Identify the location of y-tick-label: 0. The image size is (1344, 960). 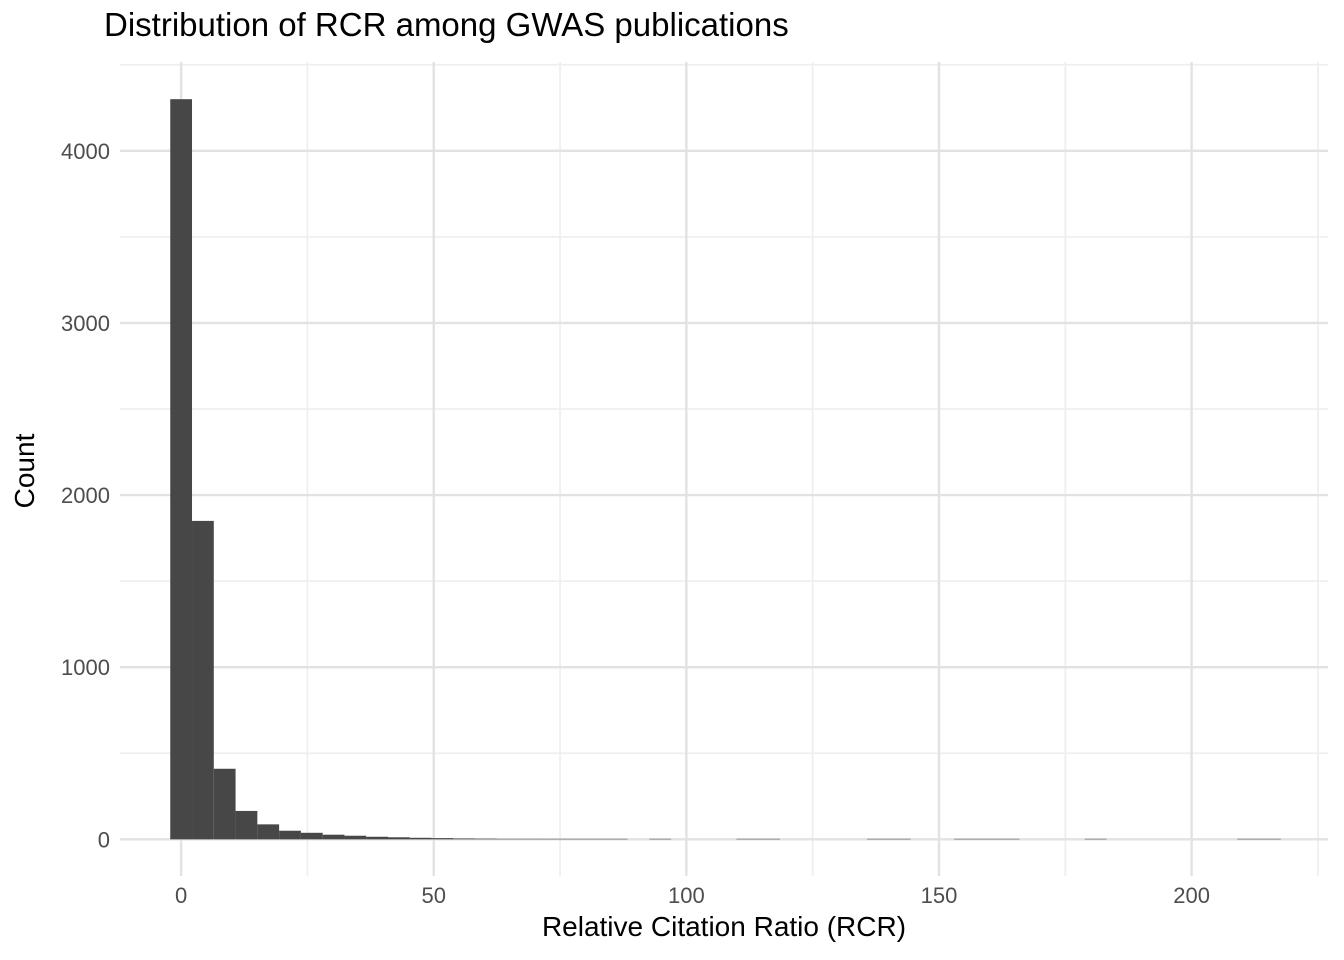
(104, 839).